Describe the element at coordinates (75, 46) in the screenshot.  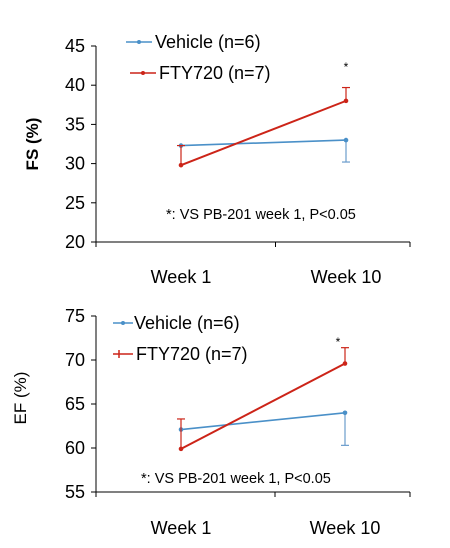
I see `fs-y-tick-label: 45` at that location.